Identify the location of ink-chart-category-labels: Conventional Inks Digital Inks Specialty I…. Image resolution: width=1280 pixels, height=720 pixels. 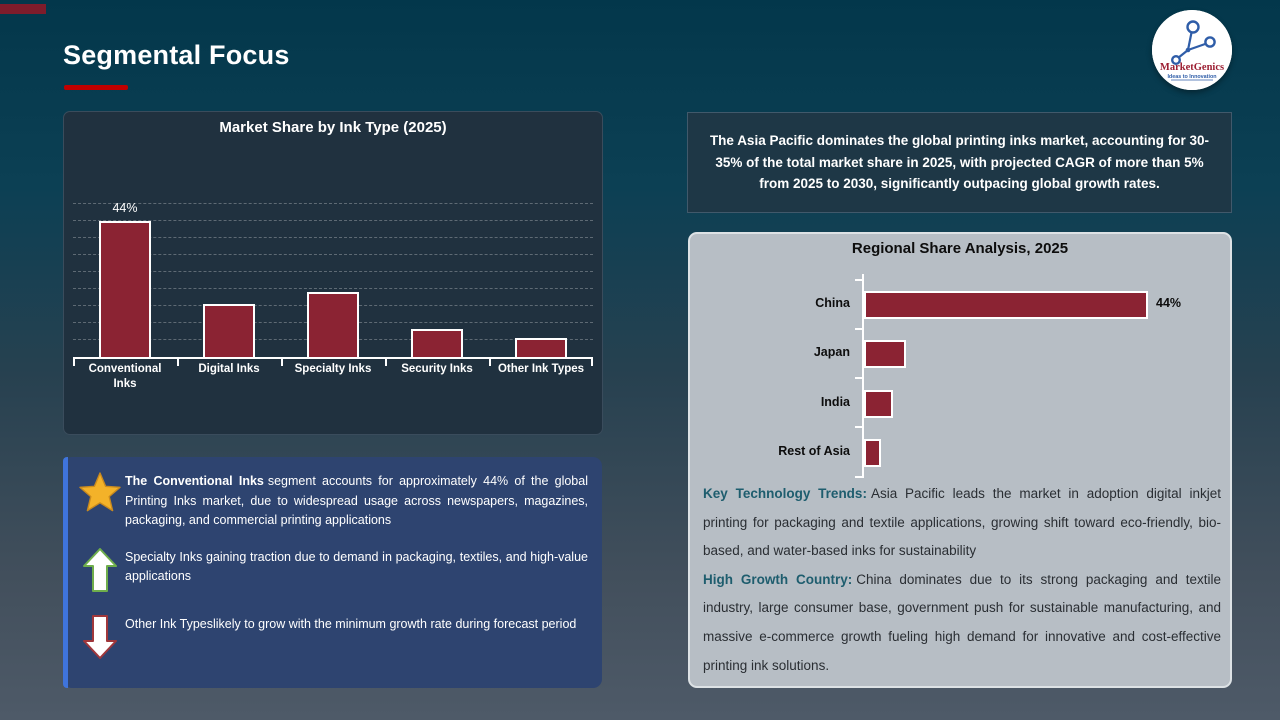
(333, 377).